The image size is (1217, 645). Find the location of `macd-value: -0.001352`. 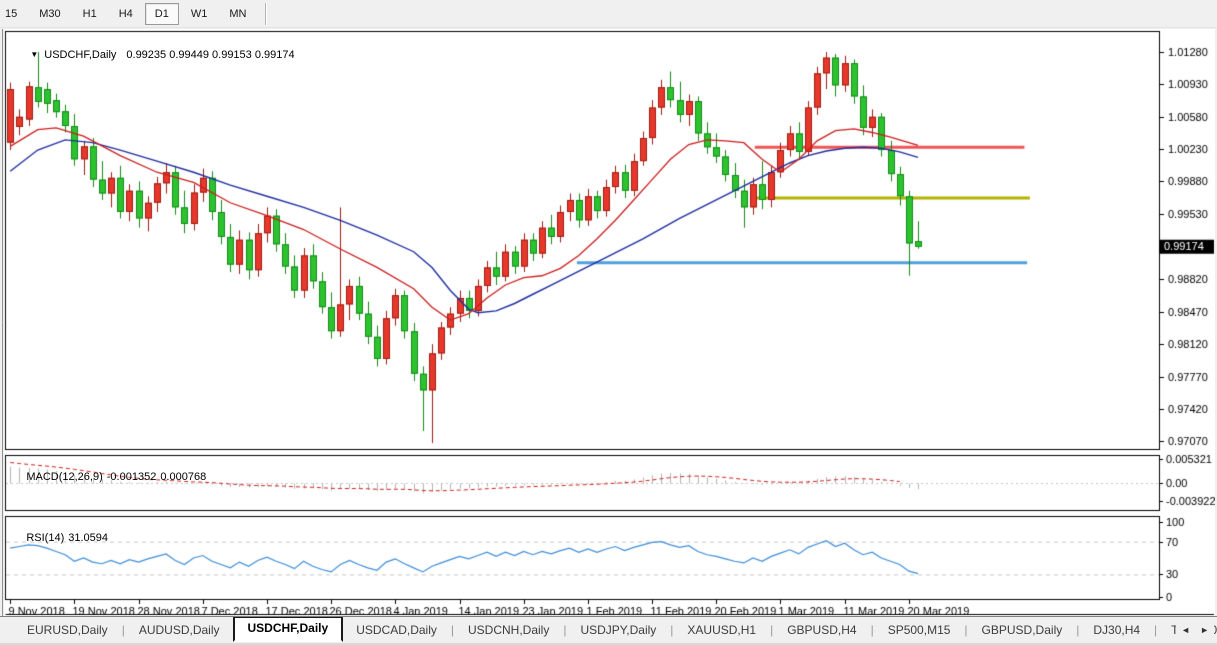

macd-value: -0.001352 is located at coordinates (131, 477).